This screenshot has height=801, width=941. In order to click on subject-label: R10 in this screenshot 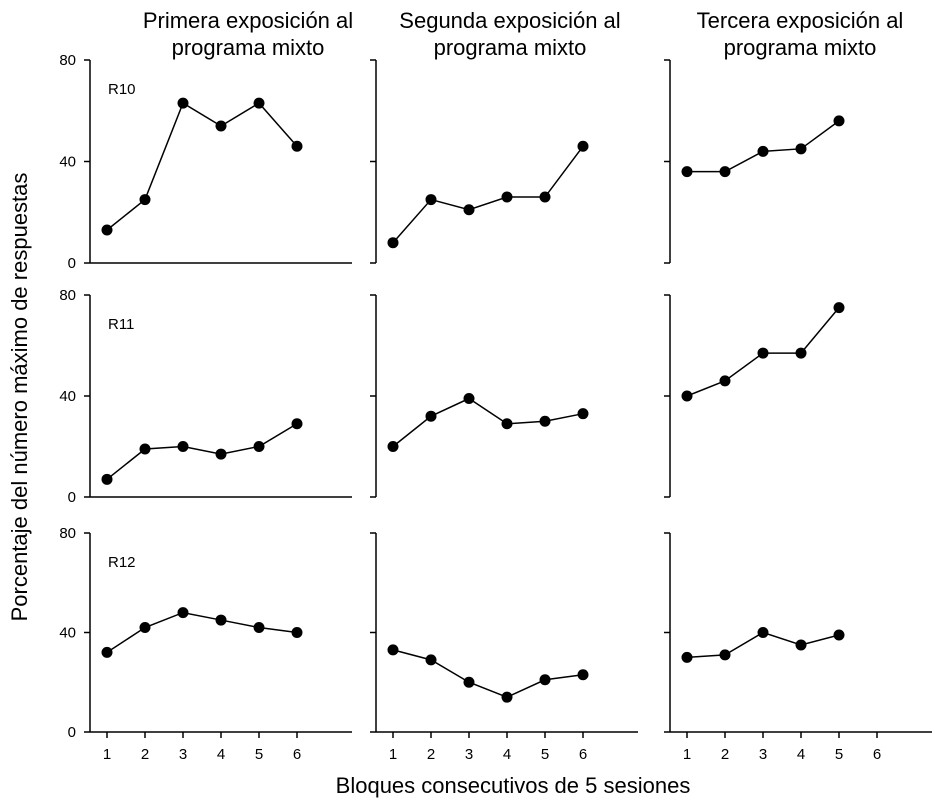, I will do `click(122, 89)`.